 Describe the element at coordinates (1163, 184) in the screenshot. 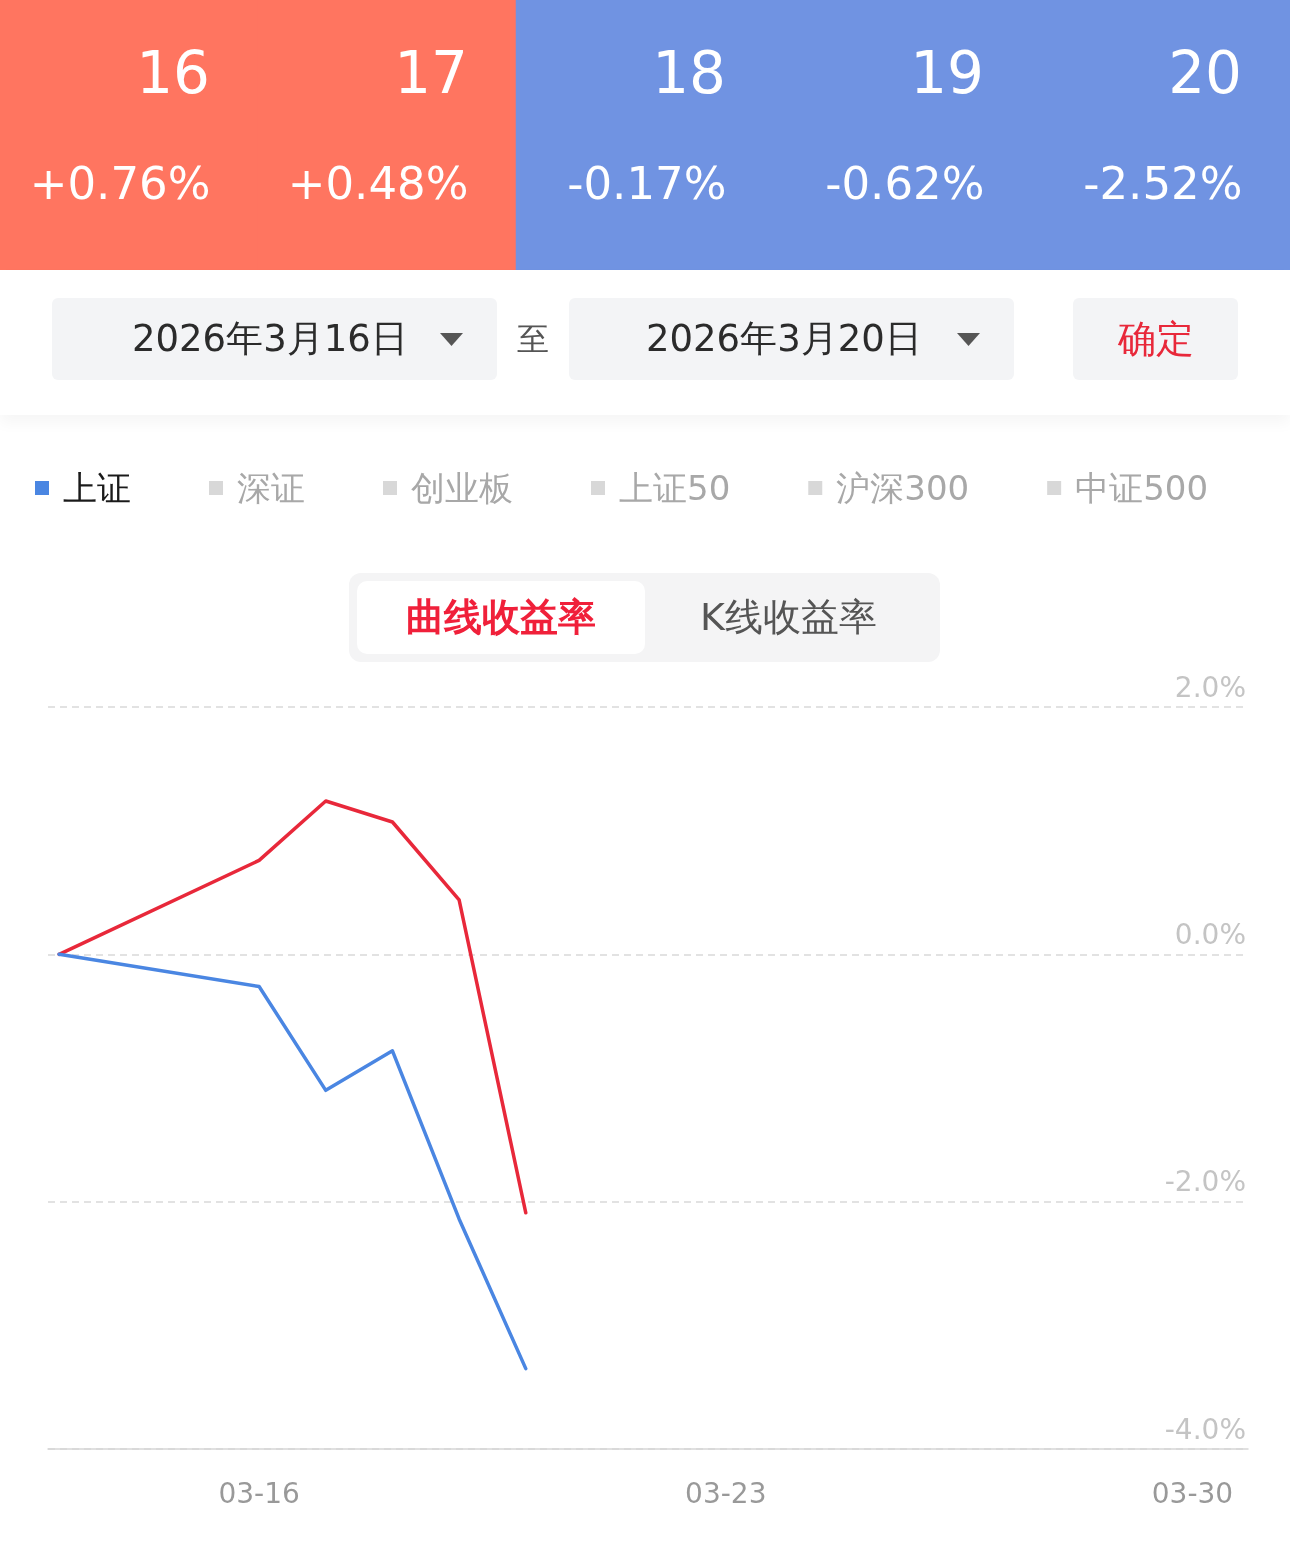

I see `data-label: -2.52%` at that location.